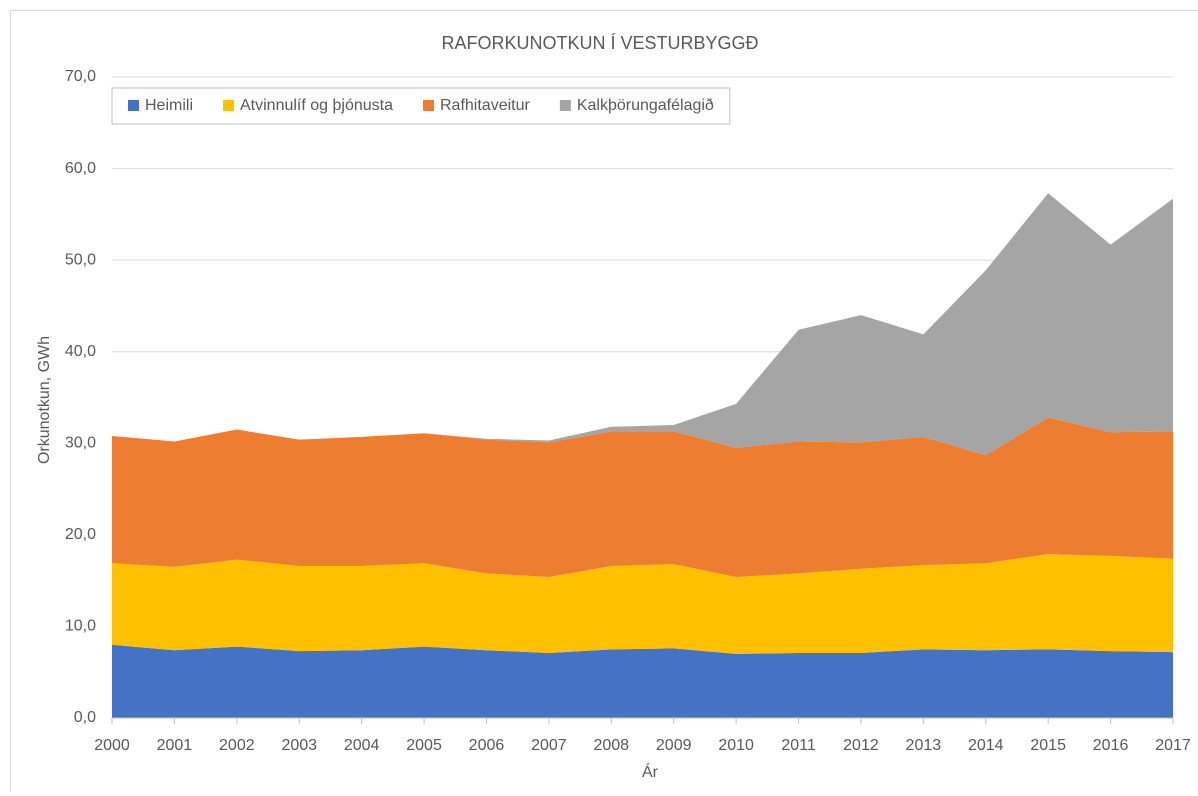 The image size is (1198, 796). Describe the element at coordinates (424, 745) in the screenshot. I see `x-tick-label: 2005` at that location.